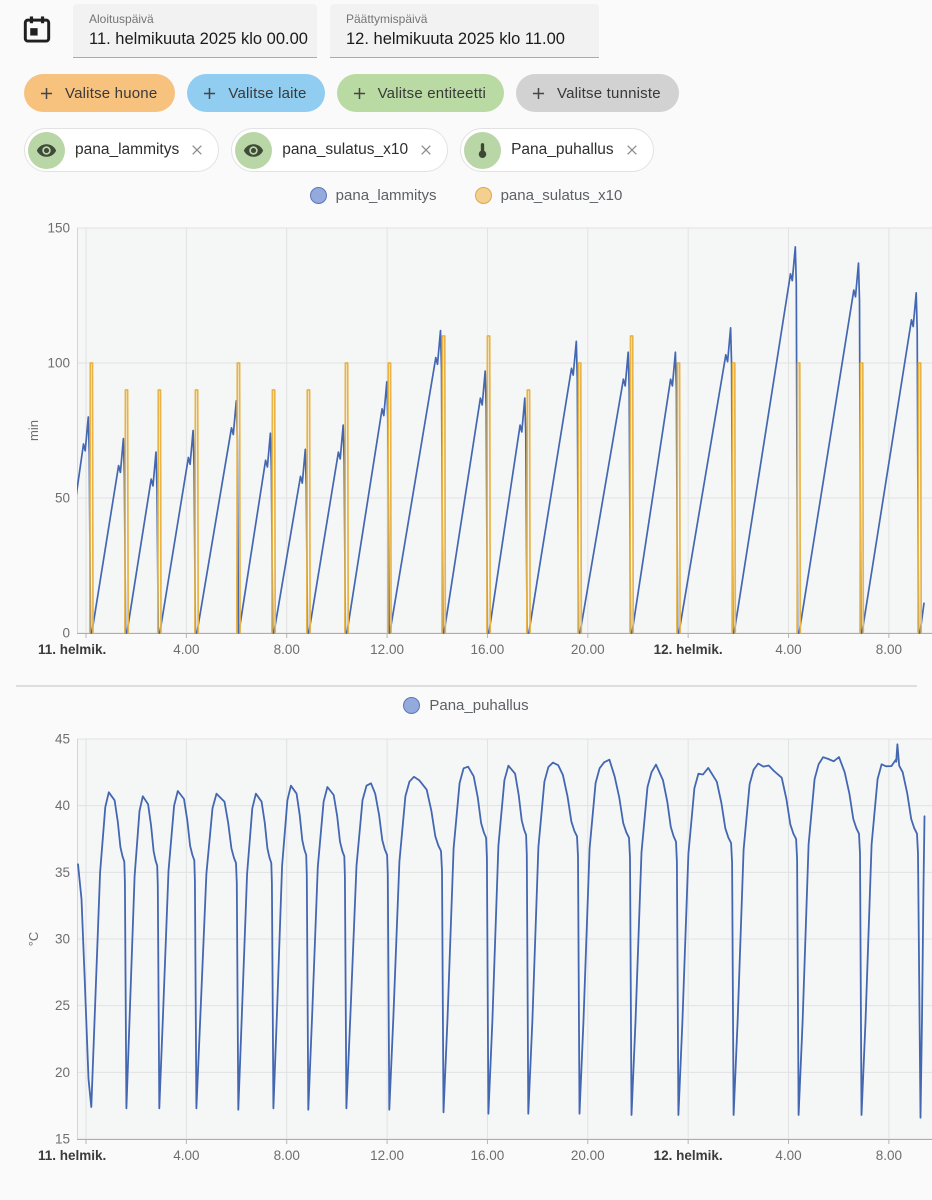 The width and height of the screenshot is (932, 1200). I want to click on legend-item: Pana_puhallus, so click(466, 705).